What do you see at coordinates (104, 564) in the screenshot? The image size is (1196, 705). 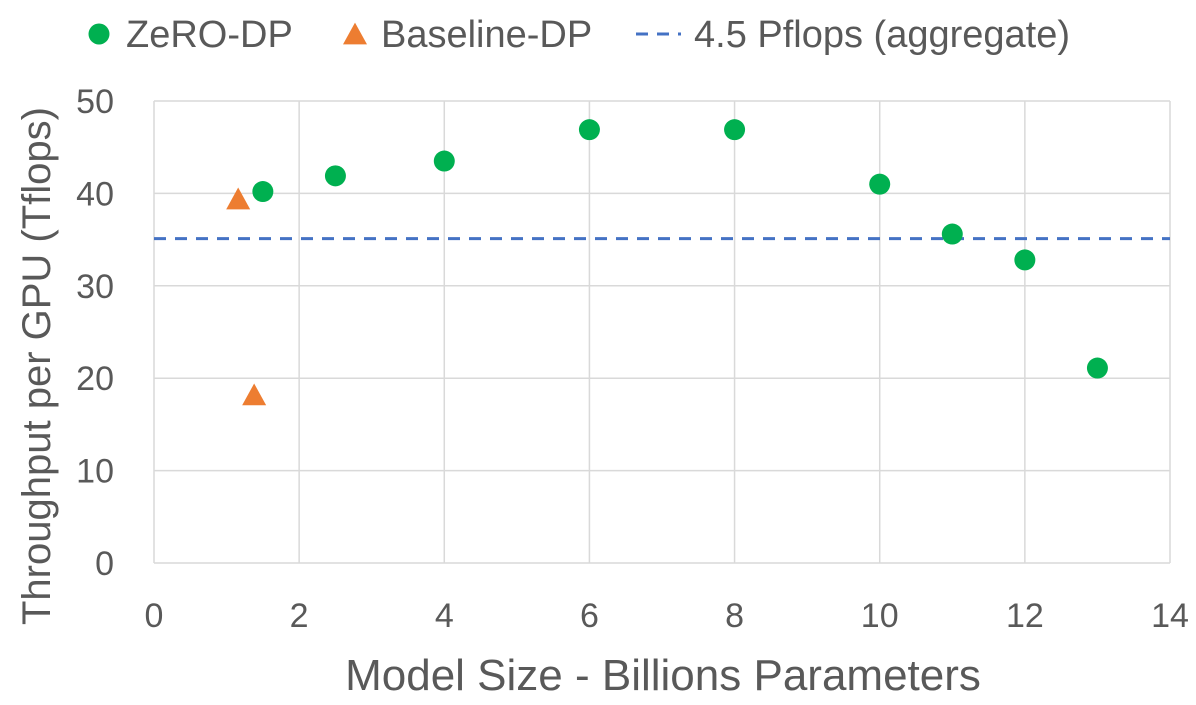 I see `y-tick-label: 0` at bounding box center [104, 564].